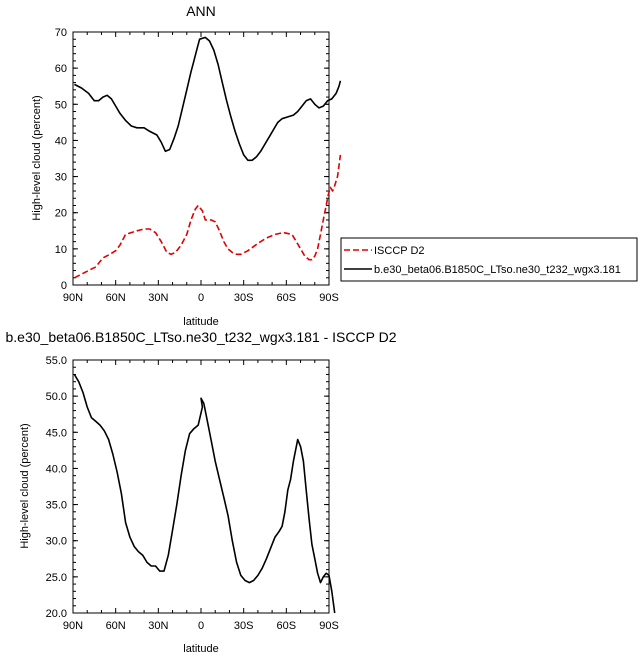 Image resolution: width=642 pixels, height=659 pixels. I want to click on bottom-x-tick-label: 0, so click(201, 626).